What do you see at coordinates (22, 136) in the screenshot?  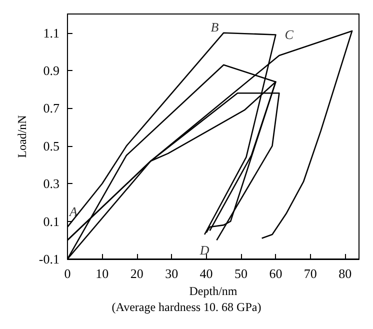 I see `y-axis-title: Load/nN` at bounding box center [22, 136].